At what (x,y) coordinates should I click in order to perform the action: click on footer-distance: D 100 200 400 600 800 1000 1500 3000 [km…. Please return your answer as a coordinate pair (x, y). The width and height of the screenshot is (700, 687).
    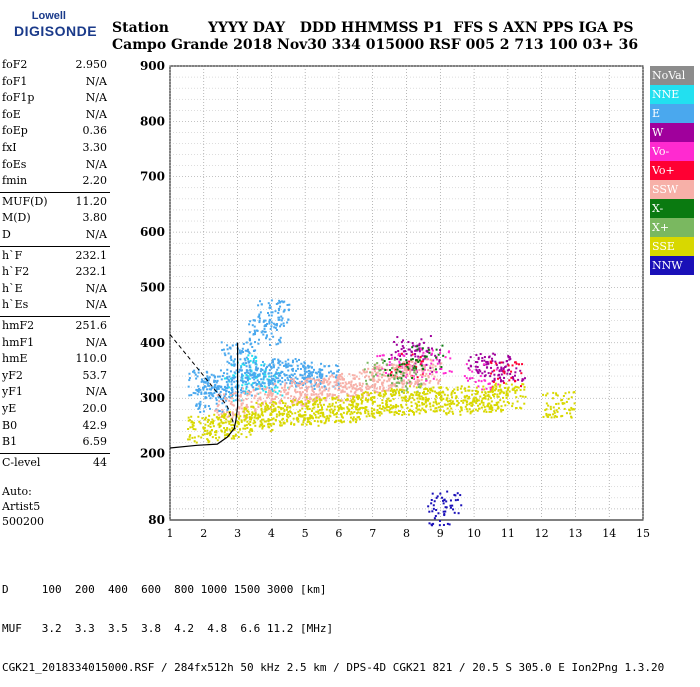
    Looking at the image, I should click on (164, 589).